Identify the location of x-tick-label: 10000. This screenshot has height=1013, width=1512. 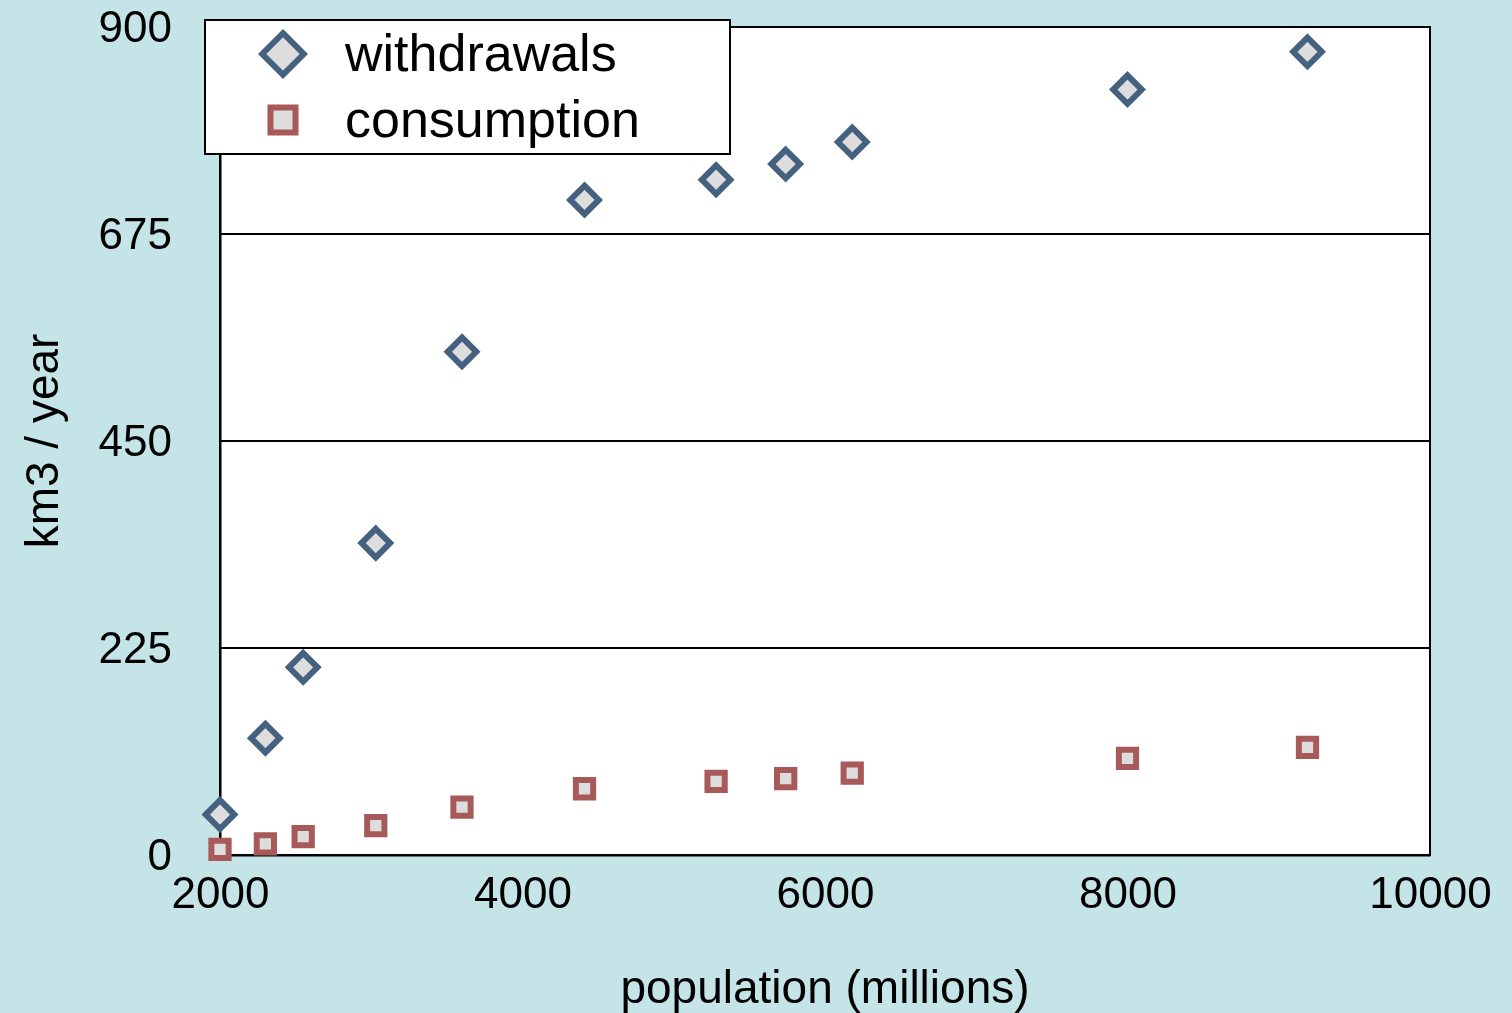
(1430, 893).